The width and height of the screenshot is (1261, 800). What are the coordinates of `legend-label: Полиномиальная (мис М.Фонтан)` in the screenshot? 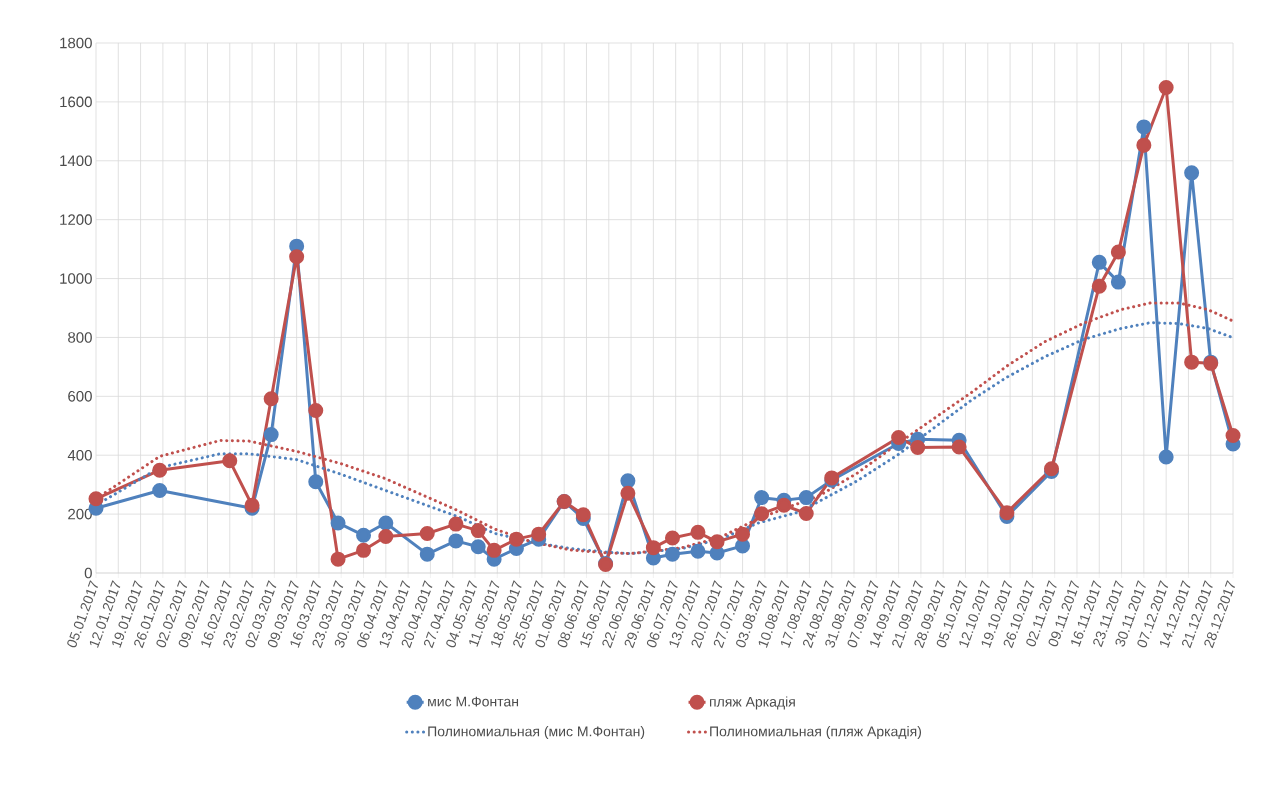 It's located at (536, 733).